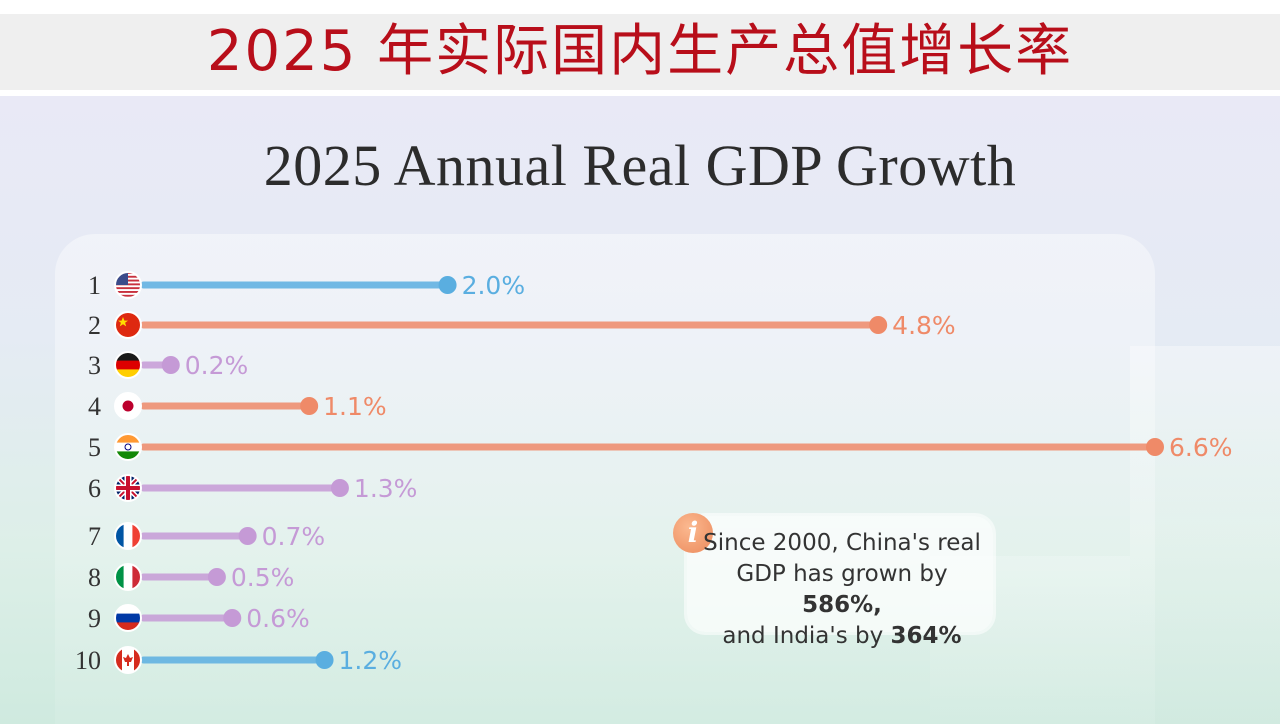 The width and height of the screenshot is (1280, 724). What do you see at coordinates (128, 536) in the screenshot?
I see `france-flag-icon` at bounding box center [128, 536].